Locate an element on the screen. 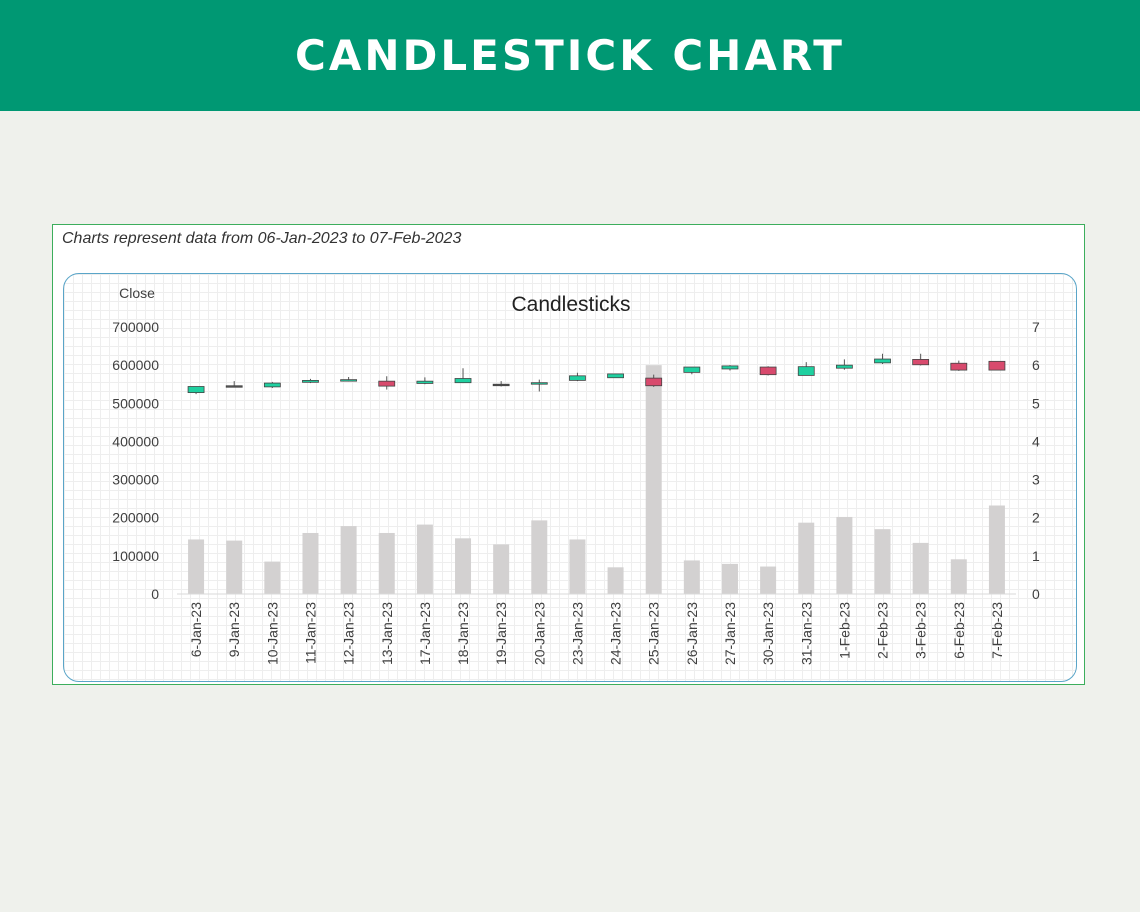 This screenshot has height=912, width=1140. y-tick-left: 700000 is located at coordinates (135, 327).